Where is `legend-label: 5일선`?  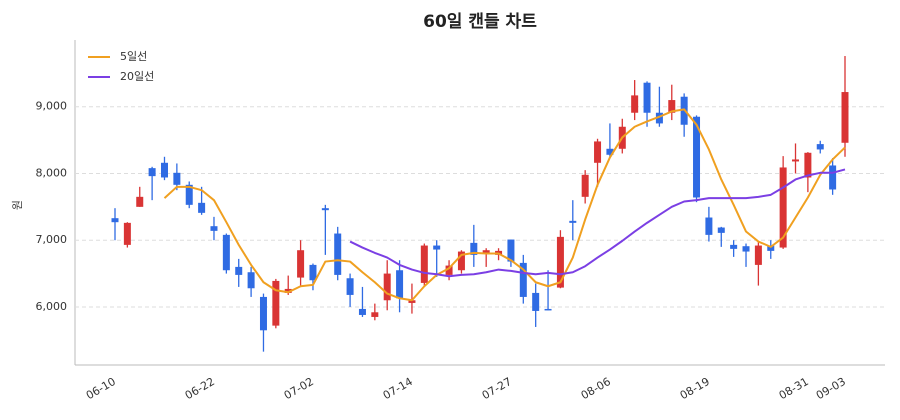
legend-label: 5일선 is located at coordinates (133, 56).